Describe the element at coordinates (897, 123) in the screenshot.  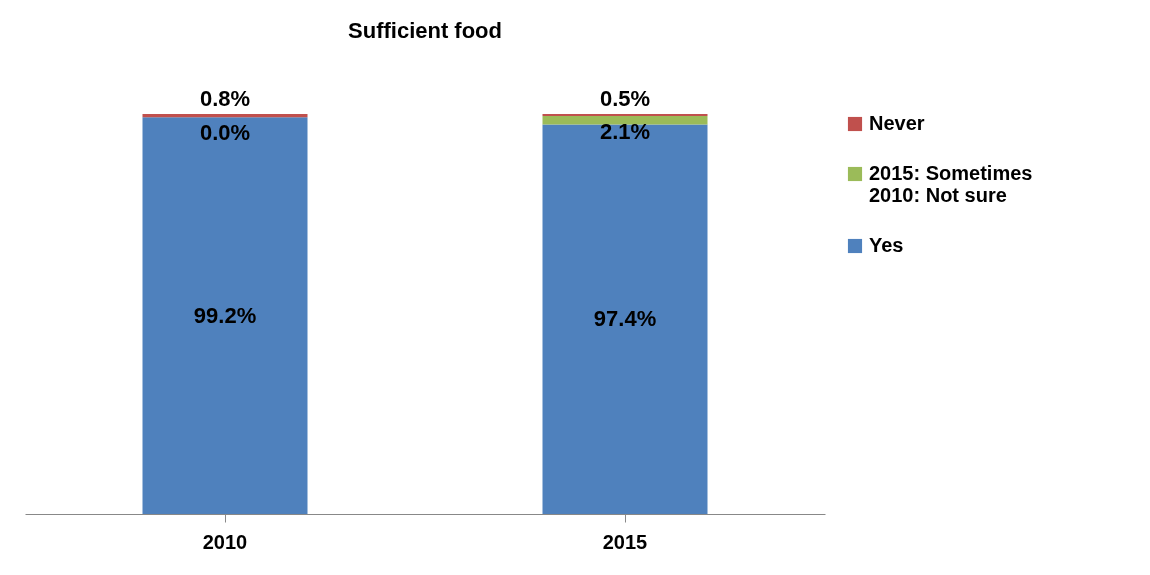
I see `legend-label: Never` at that location.